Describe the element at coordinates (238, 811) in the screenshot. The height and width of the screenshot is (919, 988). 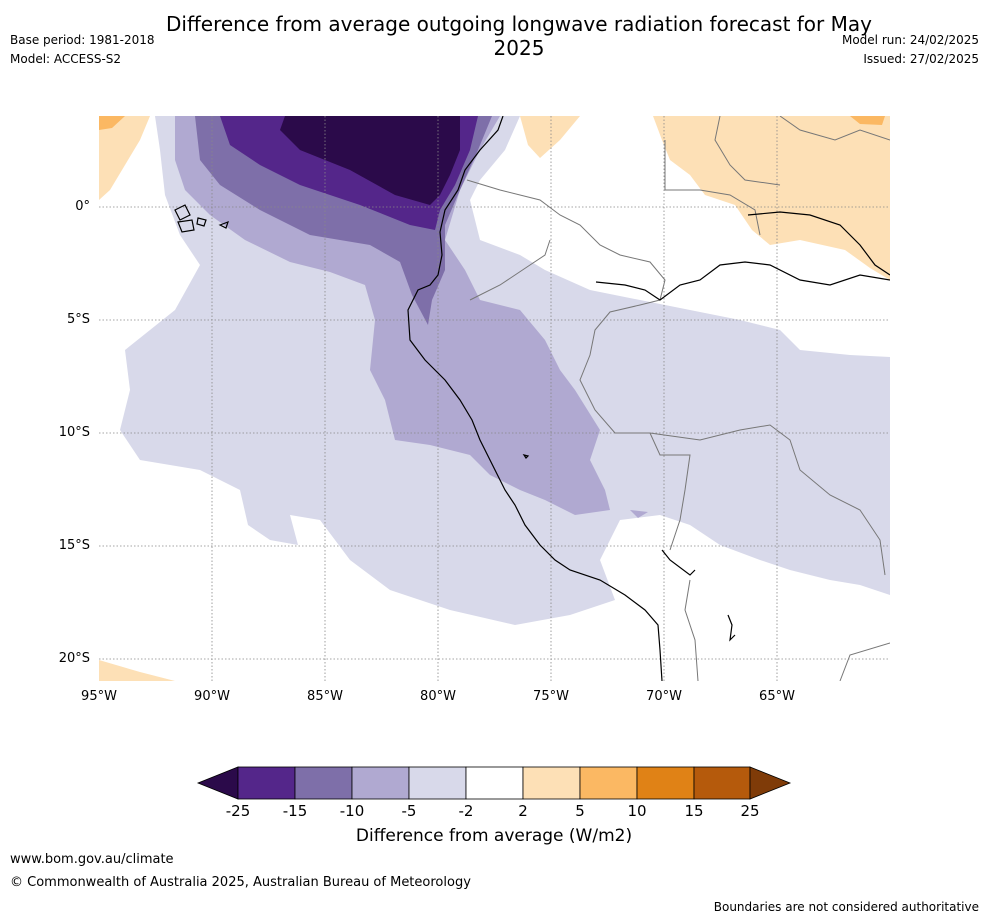
I see `colorbar-tick: -25` at that location.